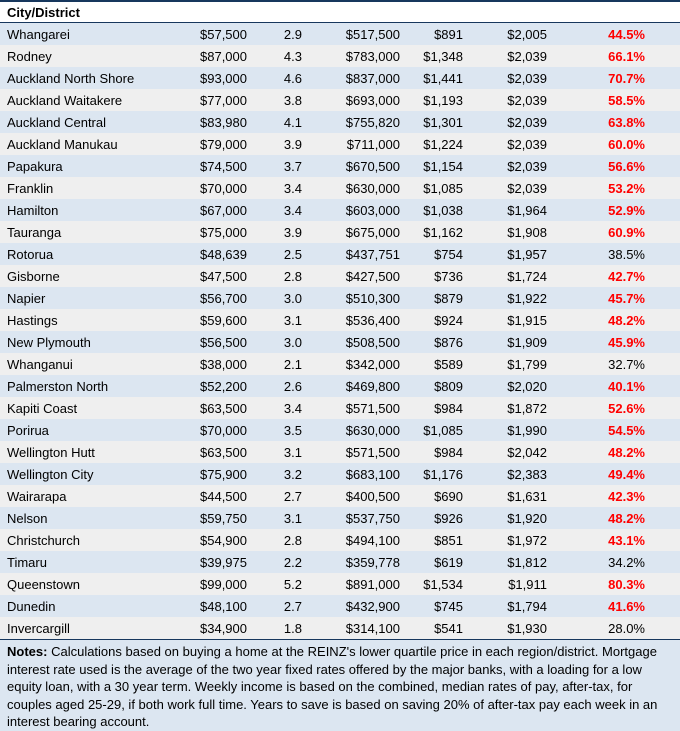  What do you see at coordinates (527, 628) in the screenshot?
I see `value-cell: $1,930` at bounding box center [527, 628].